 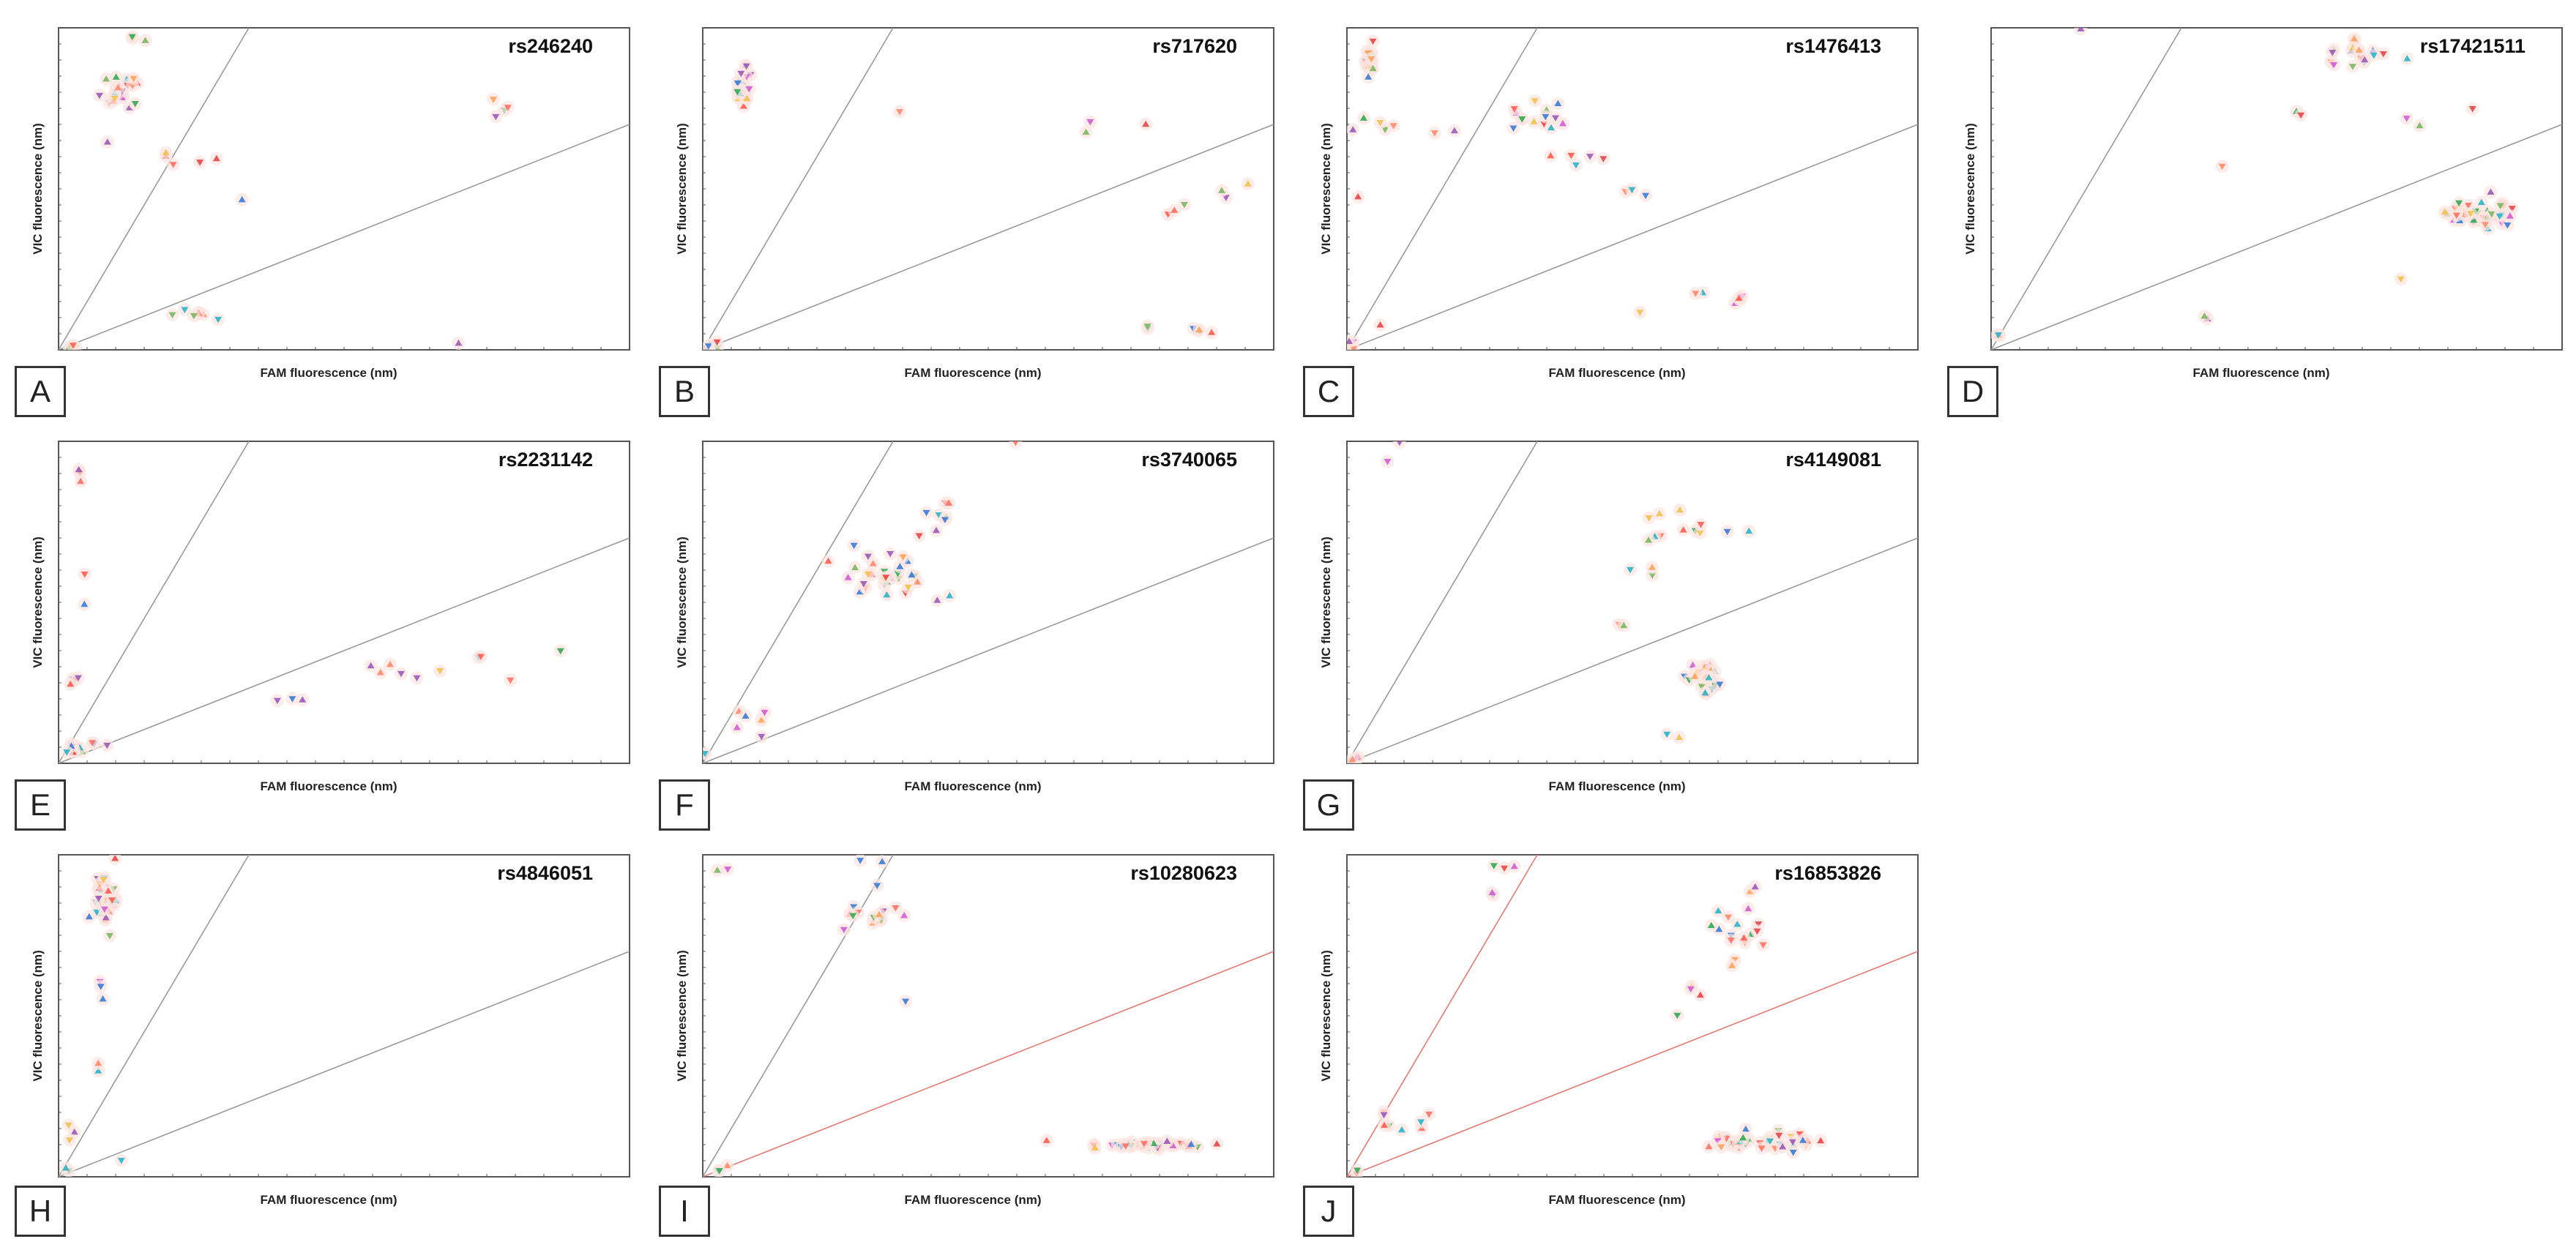 I want to click on panel-letter-text: D, so click(x=1973, y=391).